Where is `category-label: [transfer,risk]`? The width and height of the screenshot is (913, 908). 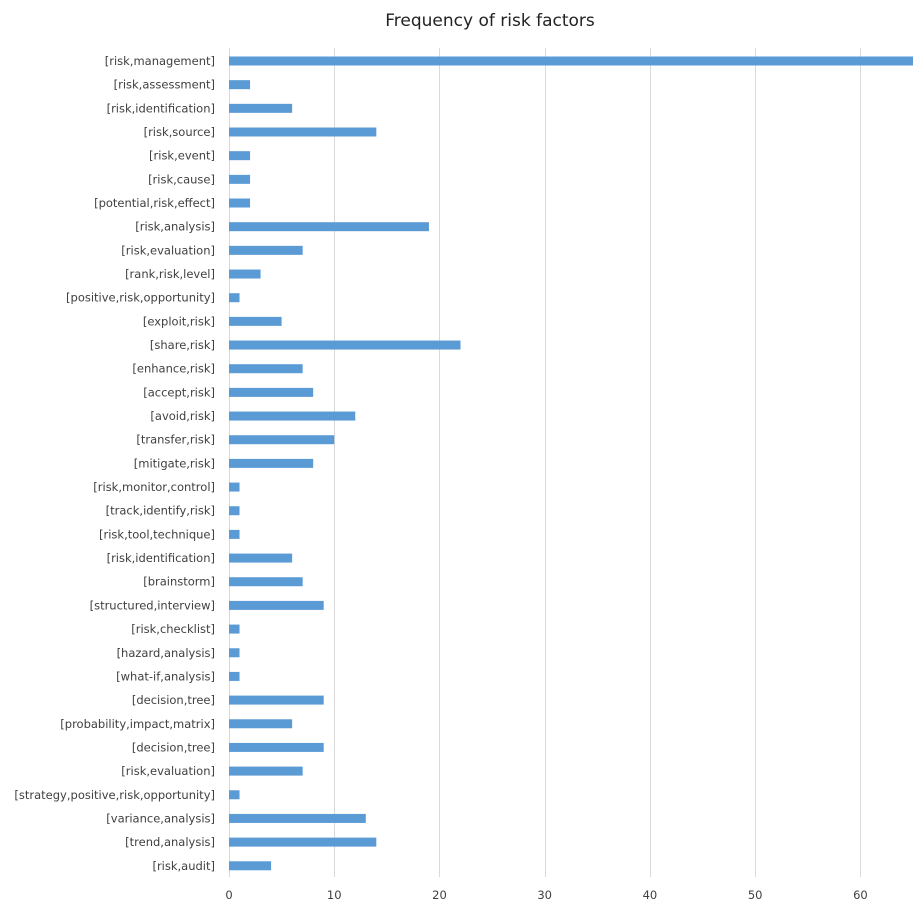
category-label: [transfer,risk] is located at coordinates (175, 440).